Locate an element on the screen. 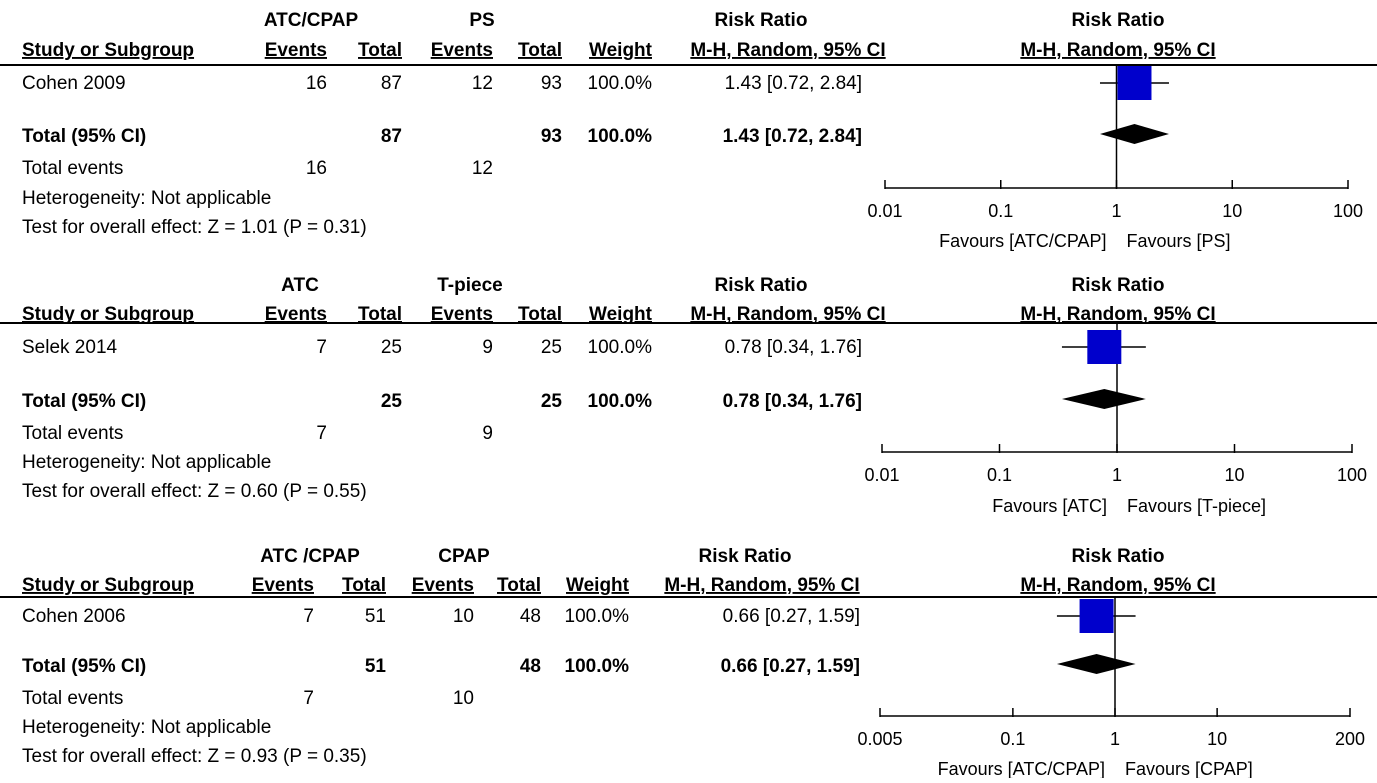 The height and width of the screenshot is (783, 1377). total-events-1: 16 is located at coordinates (316, 168).